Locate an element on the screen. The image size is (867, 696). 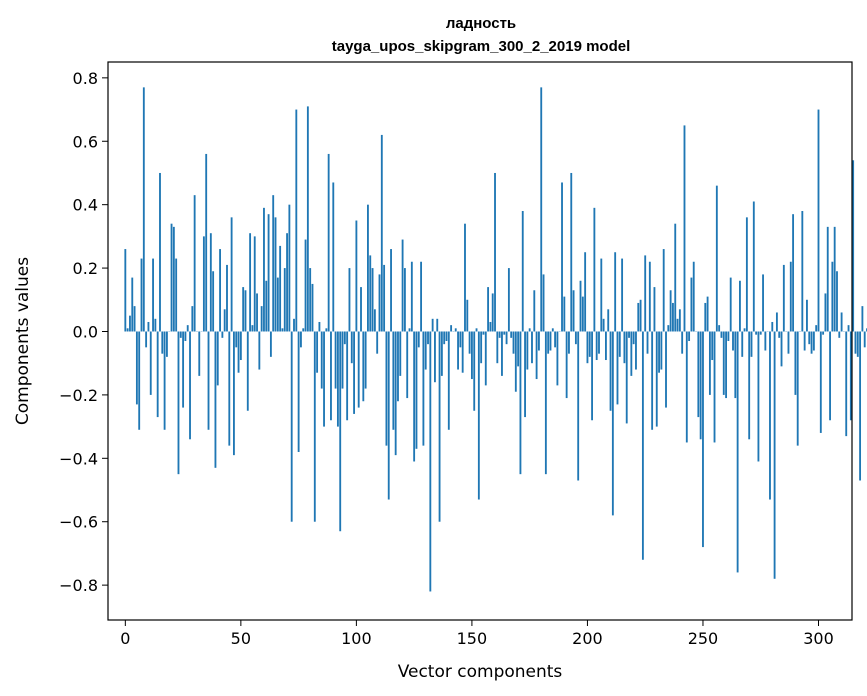
chart-title: ладность is located at coordinates (481, 23).